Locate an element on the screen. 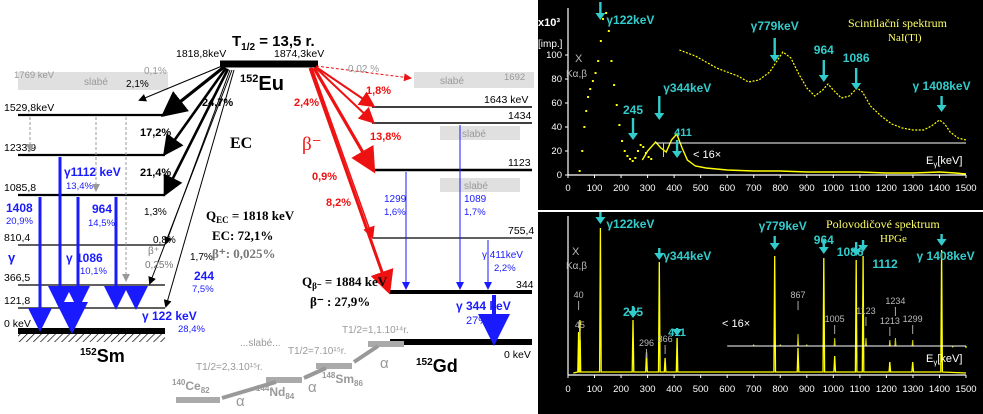 This screenshot has height=414, width=983. gd-gamma-344-int: 27% is located at coordinates (477, 321).